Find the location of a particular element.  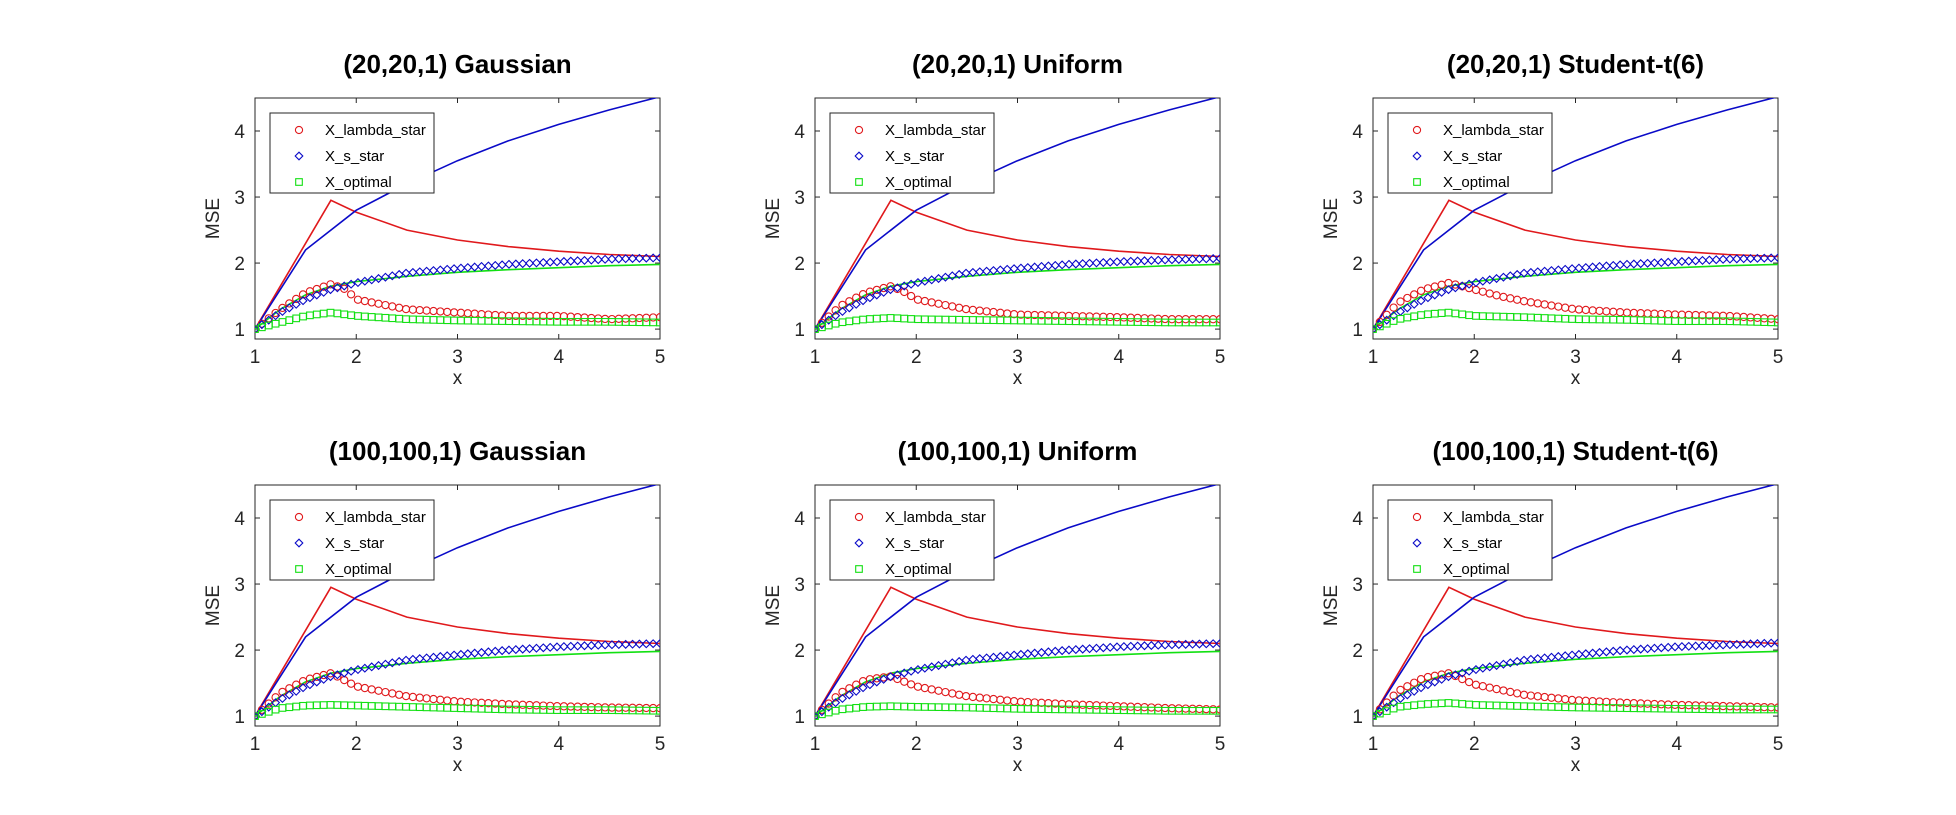

y-tick-label: 1 is located at coordinates (239, 717).